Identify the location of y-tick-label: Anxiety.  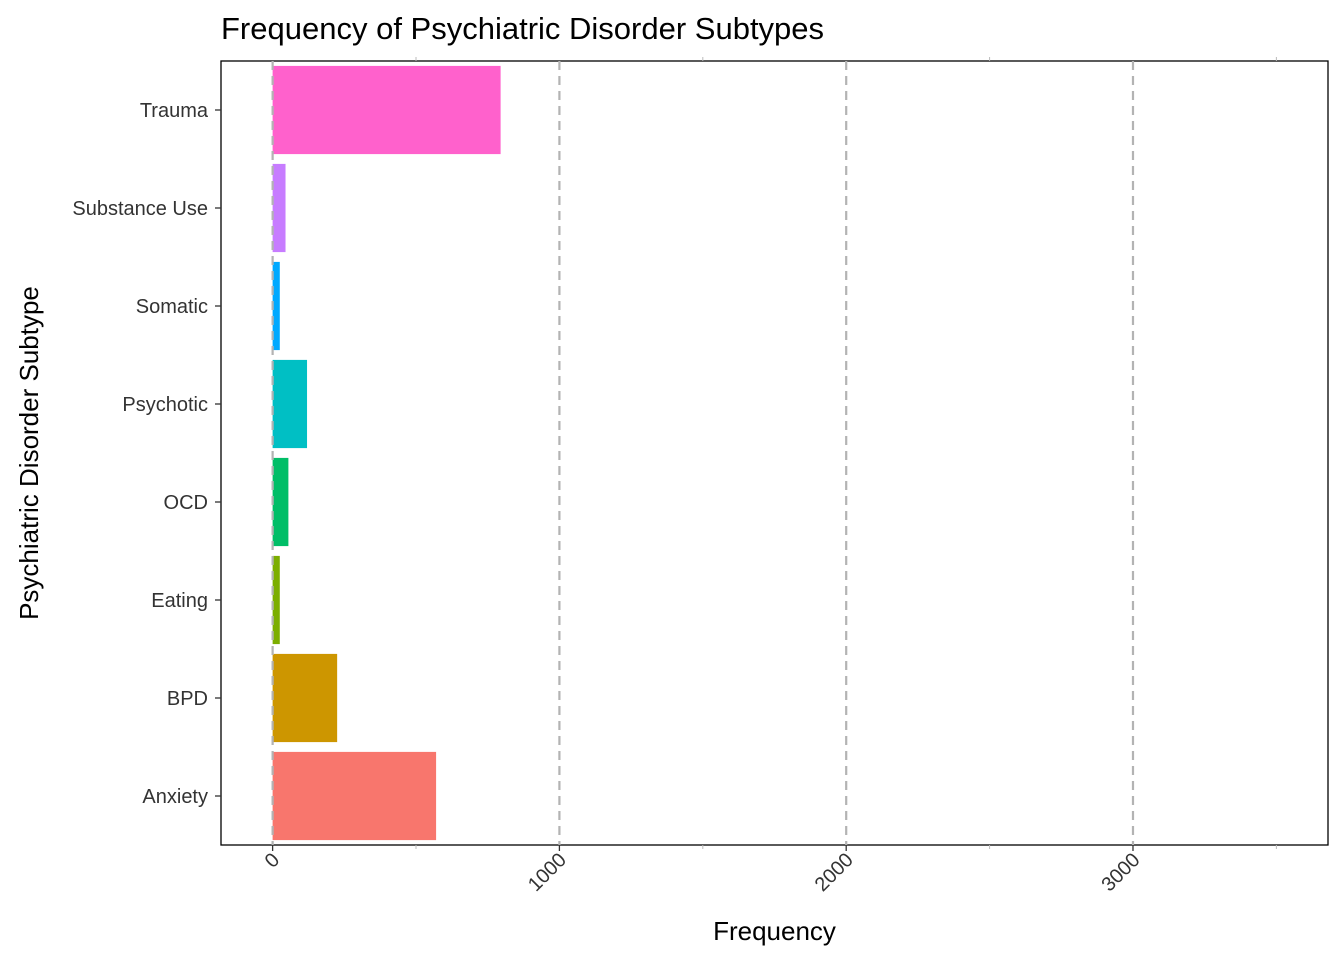
(175, 797).